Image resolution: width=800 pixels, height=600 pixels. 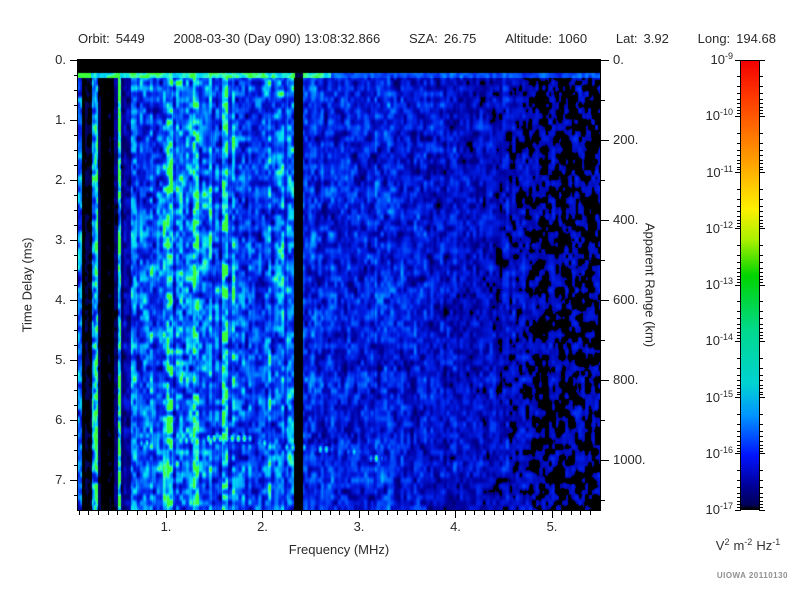 What do you see at coordinates (726, 281) in the screenshot?
I see `colorbar-tick-exponent: -13` at bounding box center [726, 281].